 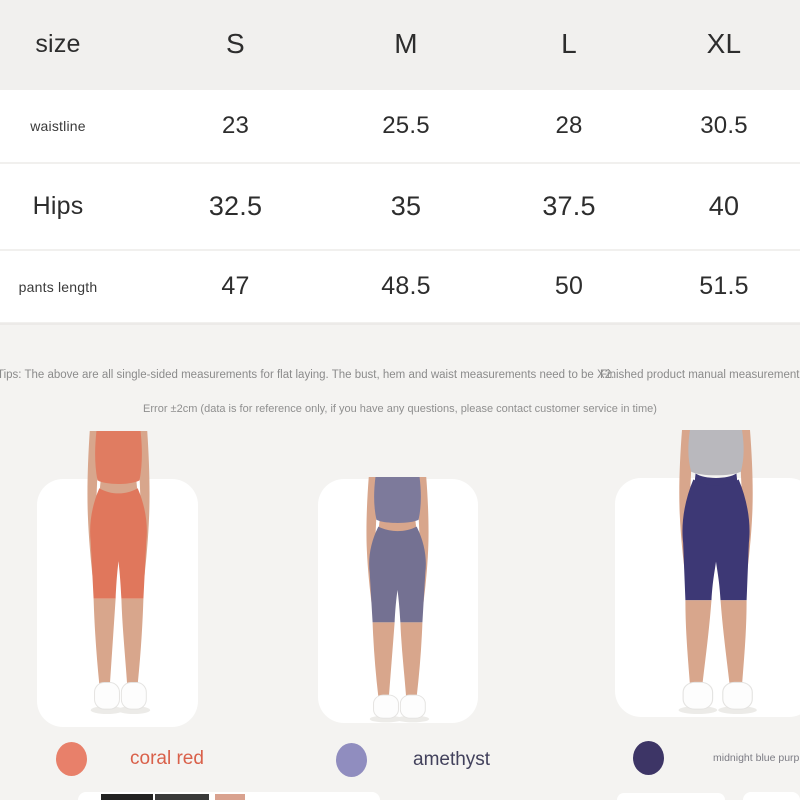 I want to click on cell-value: 25.5, so click(x=406, y=125).